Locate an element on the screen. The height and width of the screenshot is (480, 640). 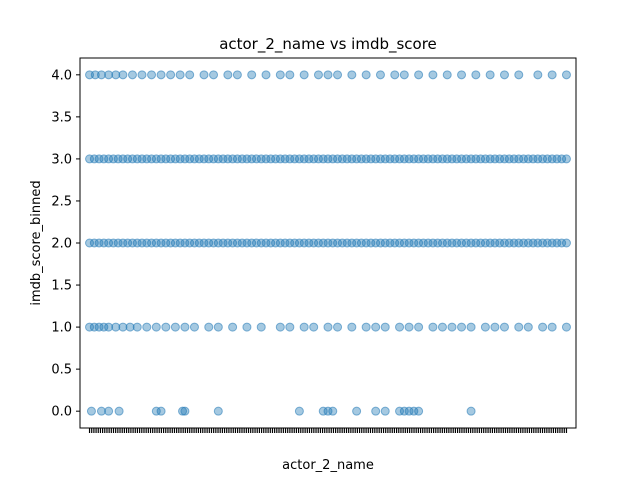
y-tick-label: 1.0 is located at coordinates (61, 328).